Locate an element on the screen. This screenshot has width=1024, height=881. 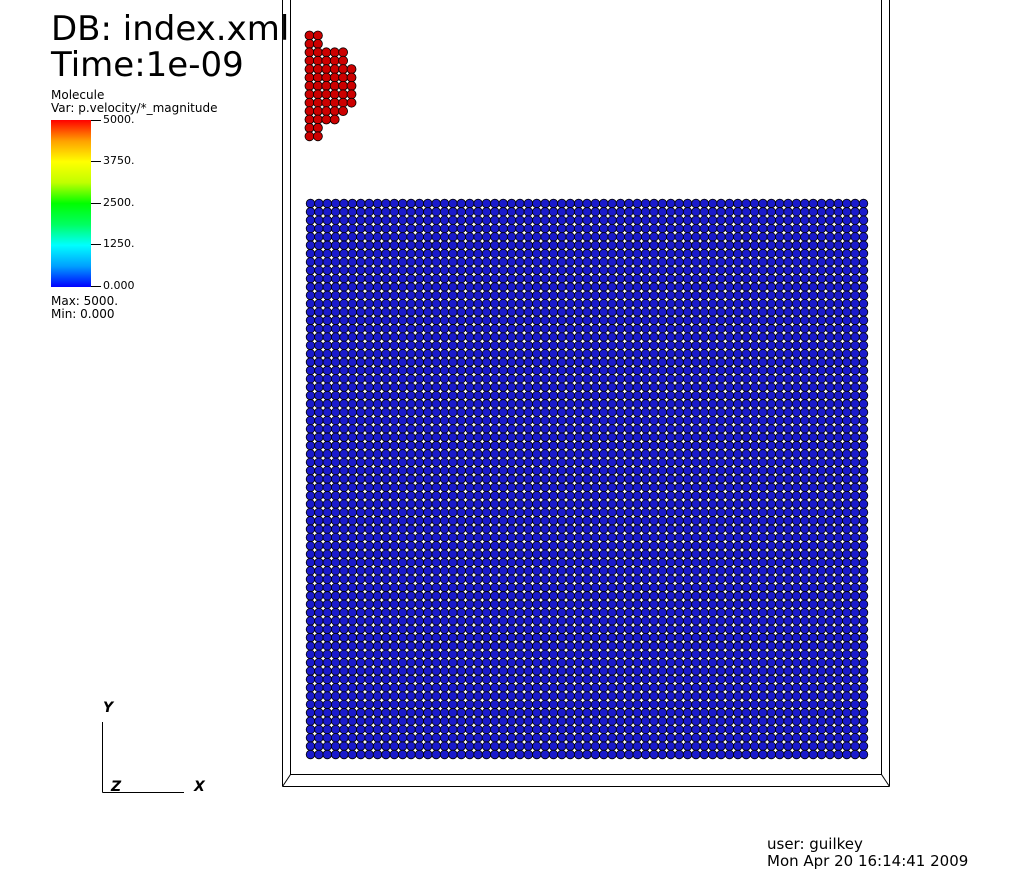
axis-z-label: Z is located at coordinates (116, 787).